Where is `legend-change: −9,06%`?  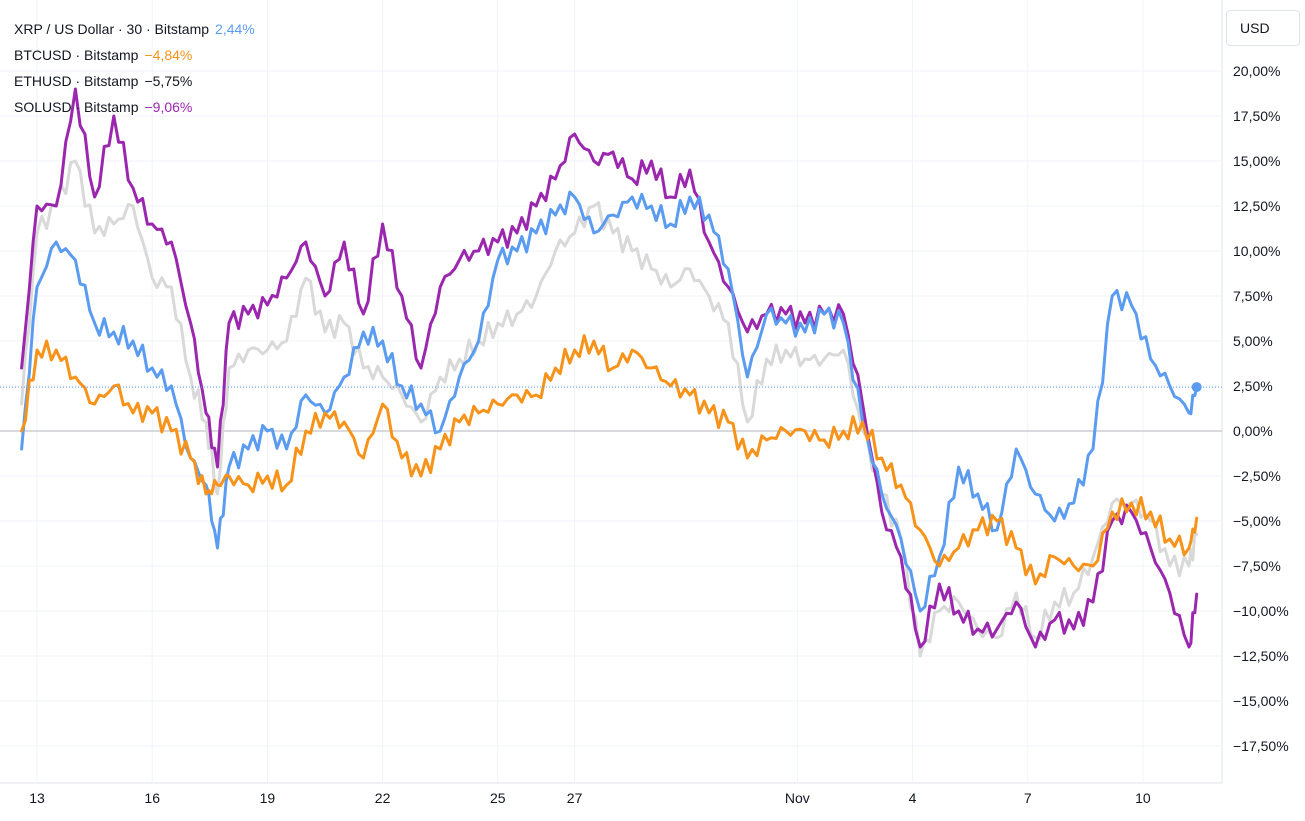 legend-change: −9,06% is located at coordinates (168, 107).